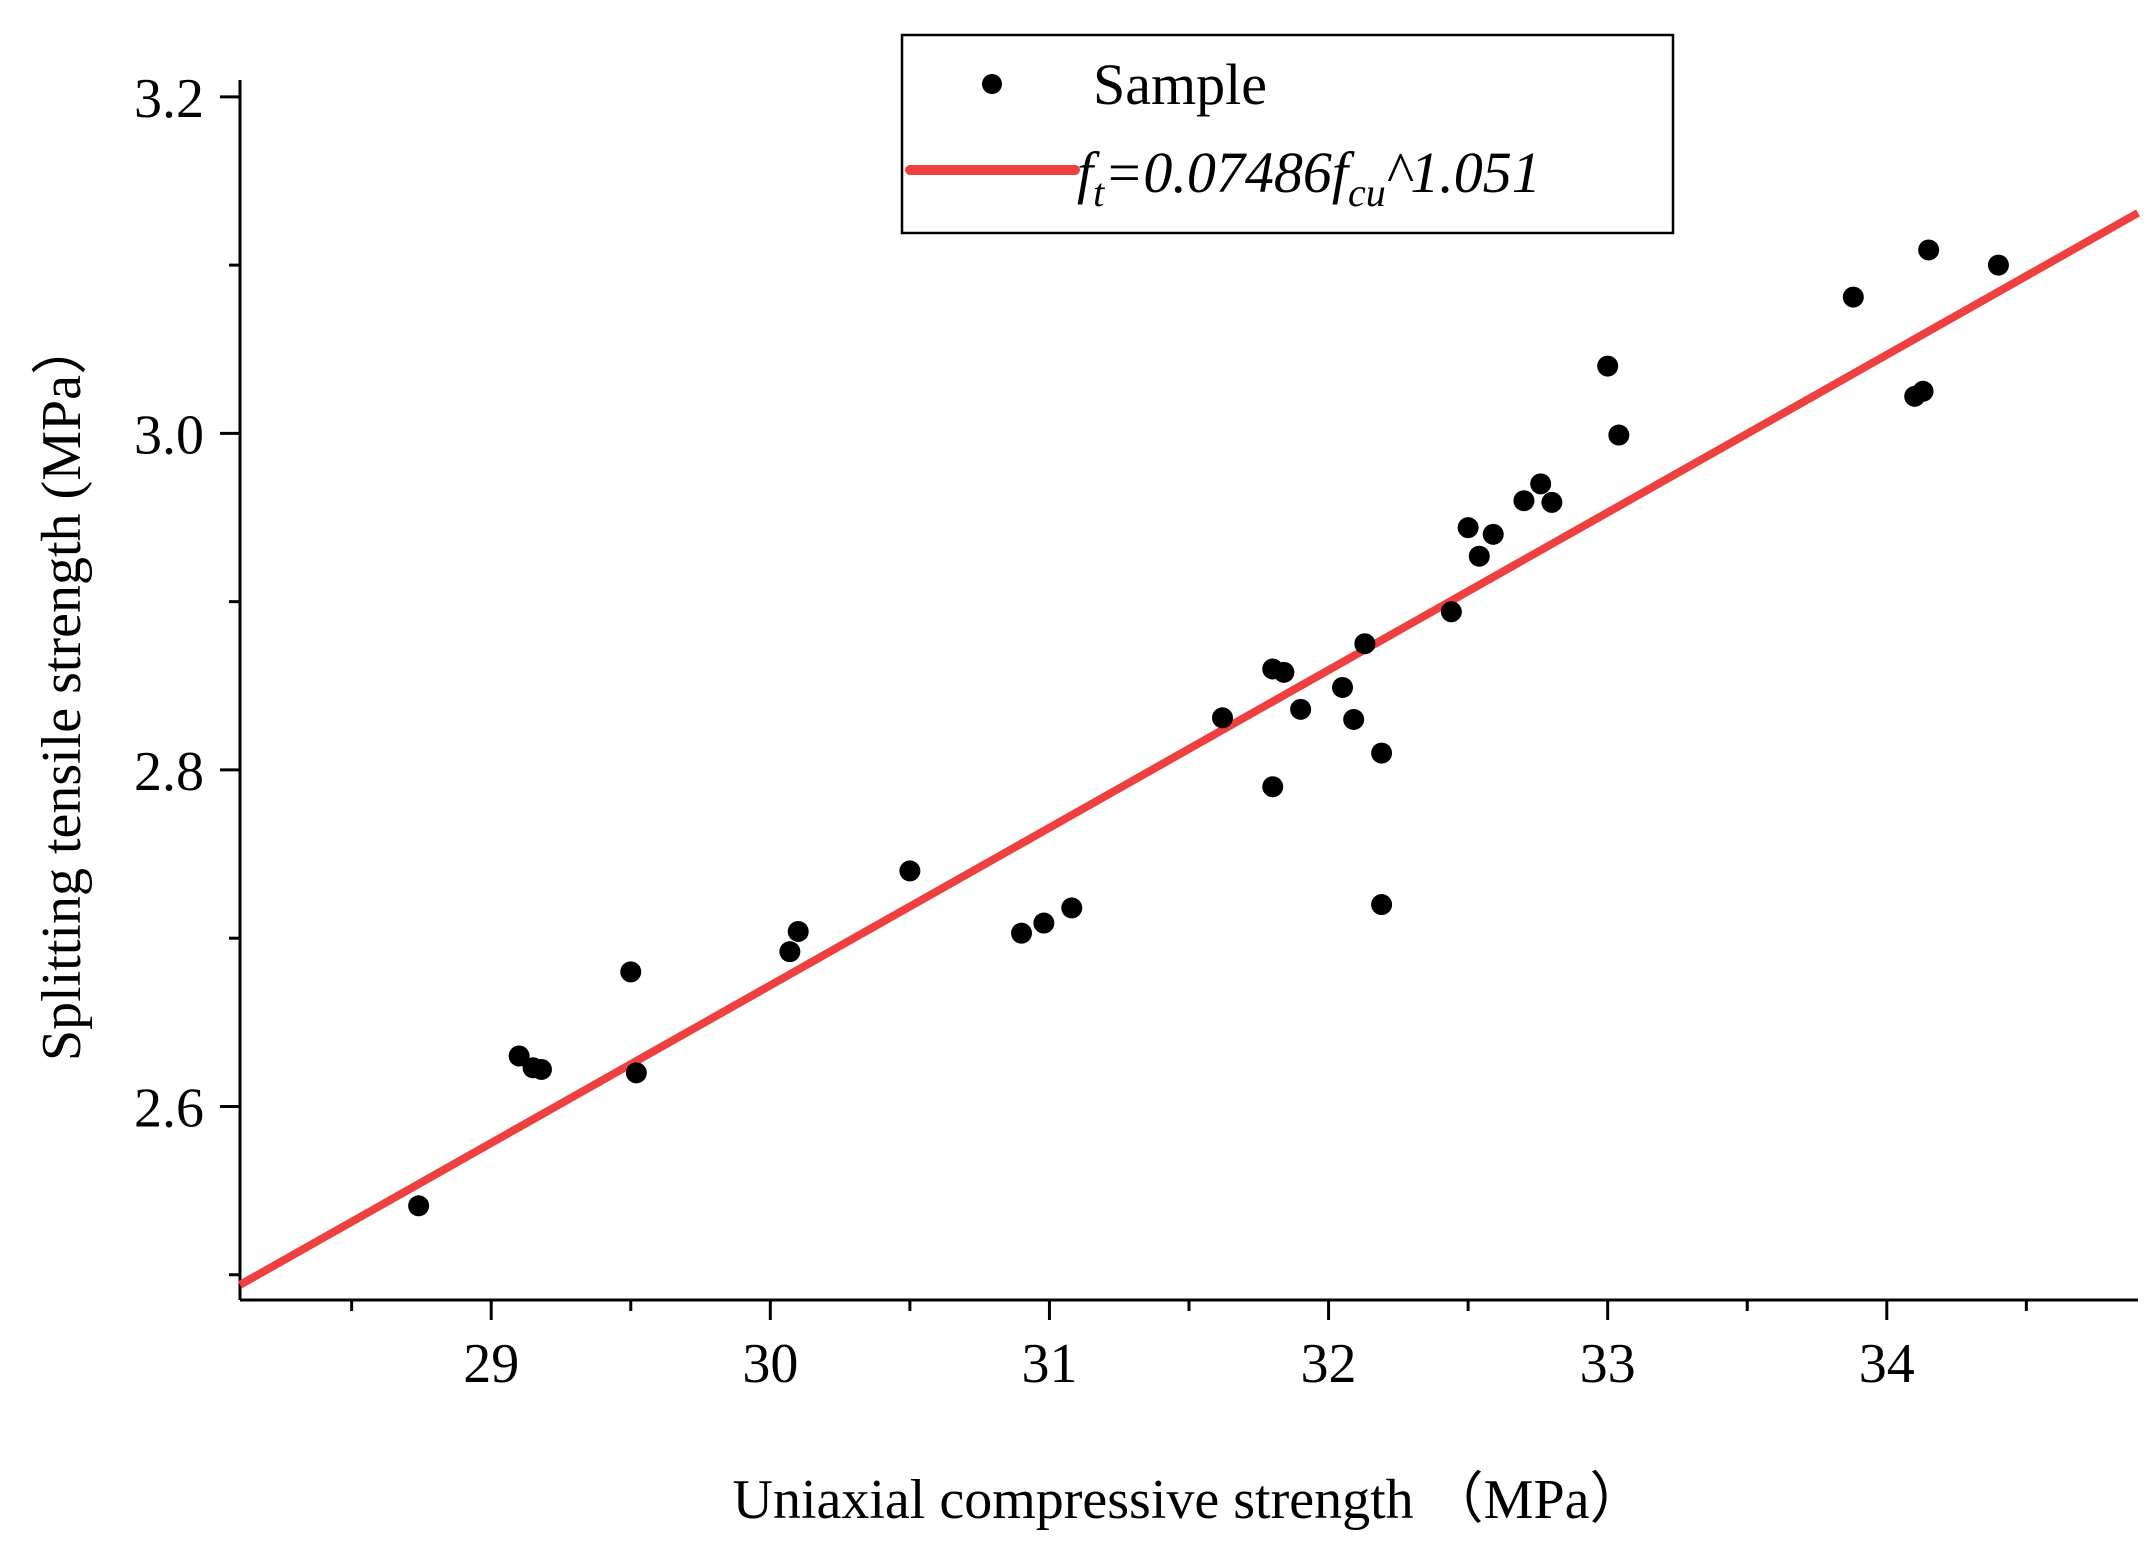 The image size is (2151, 1544). Describe the element at coordinates (992, 84) in the screenshot. I see `legend-marker-sample` at that location.